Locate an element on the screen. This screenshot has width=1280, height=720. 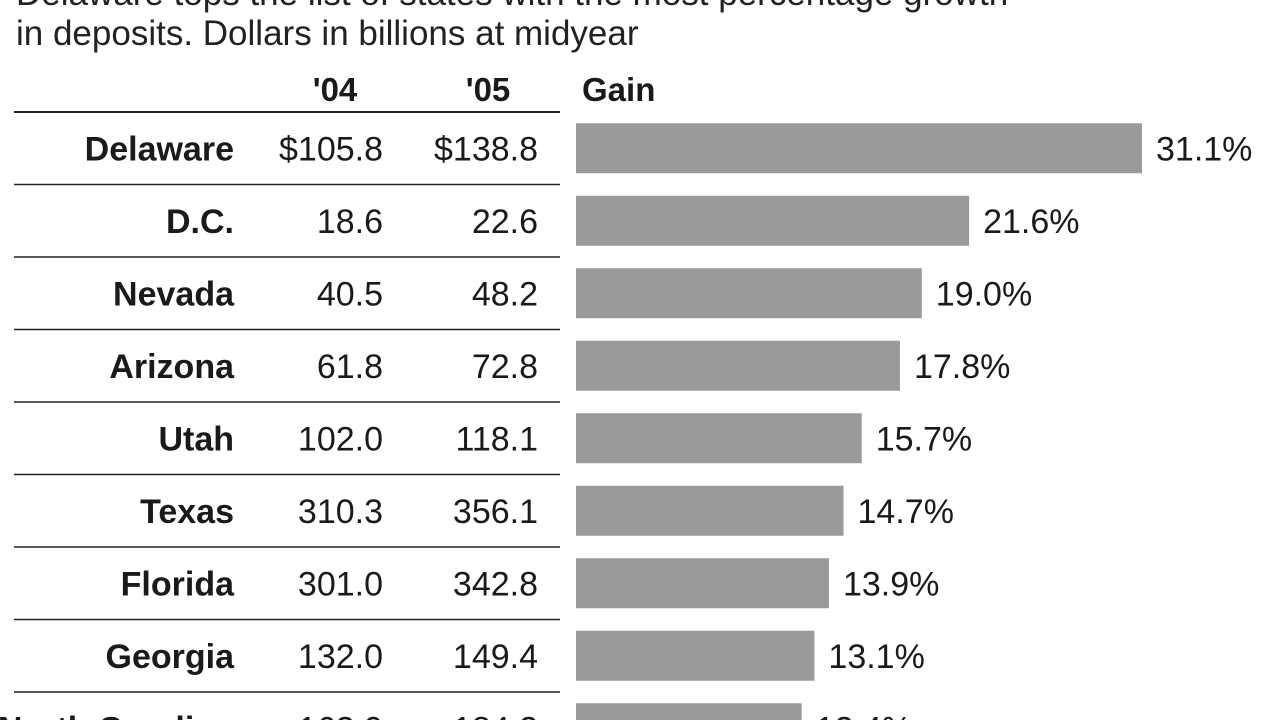
bar-value-label-7: 13.1% is located at coordinates (876, 657).